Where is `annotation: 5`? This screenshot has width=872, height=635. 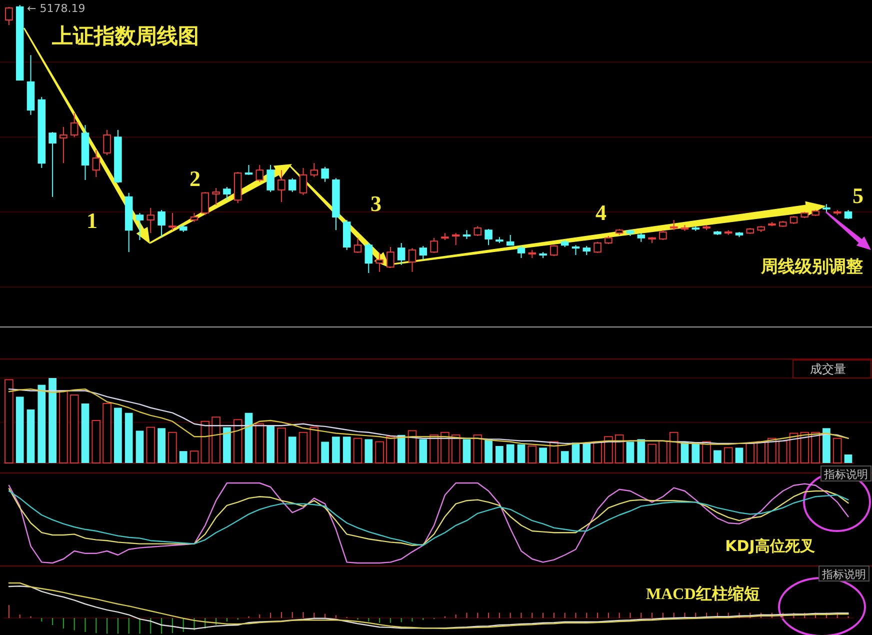 annotation: 5 is located at coordinates (858, 195).